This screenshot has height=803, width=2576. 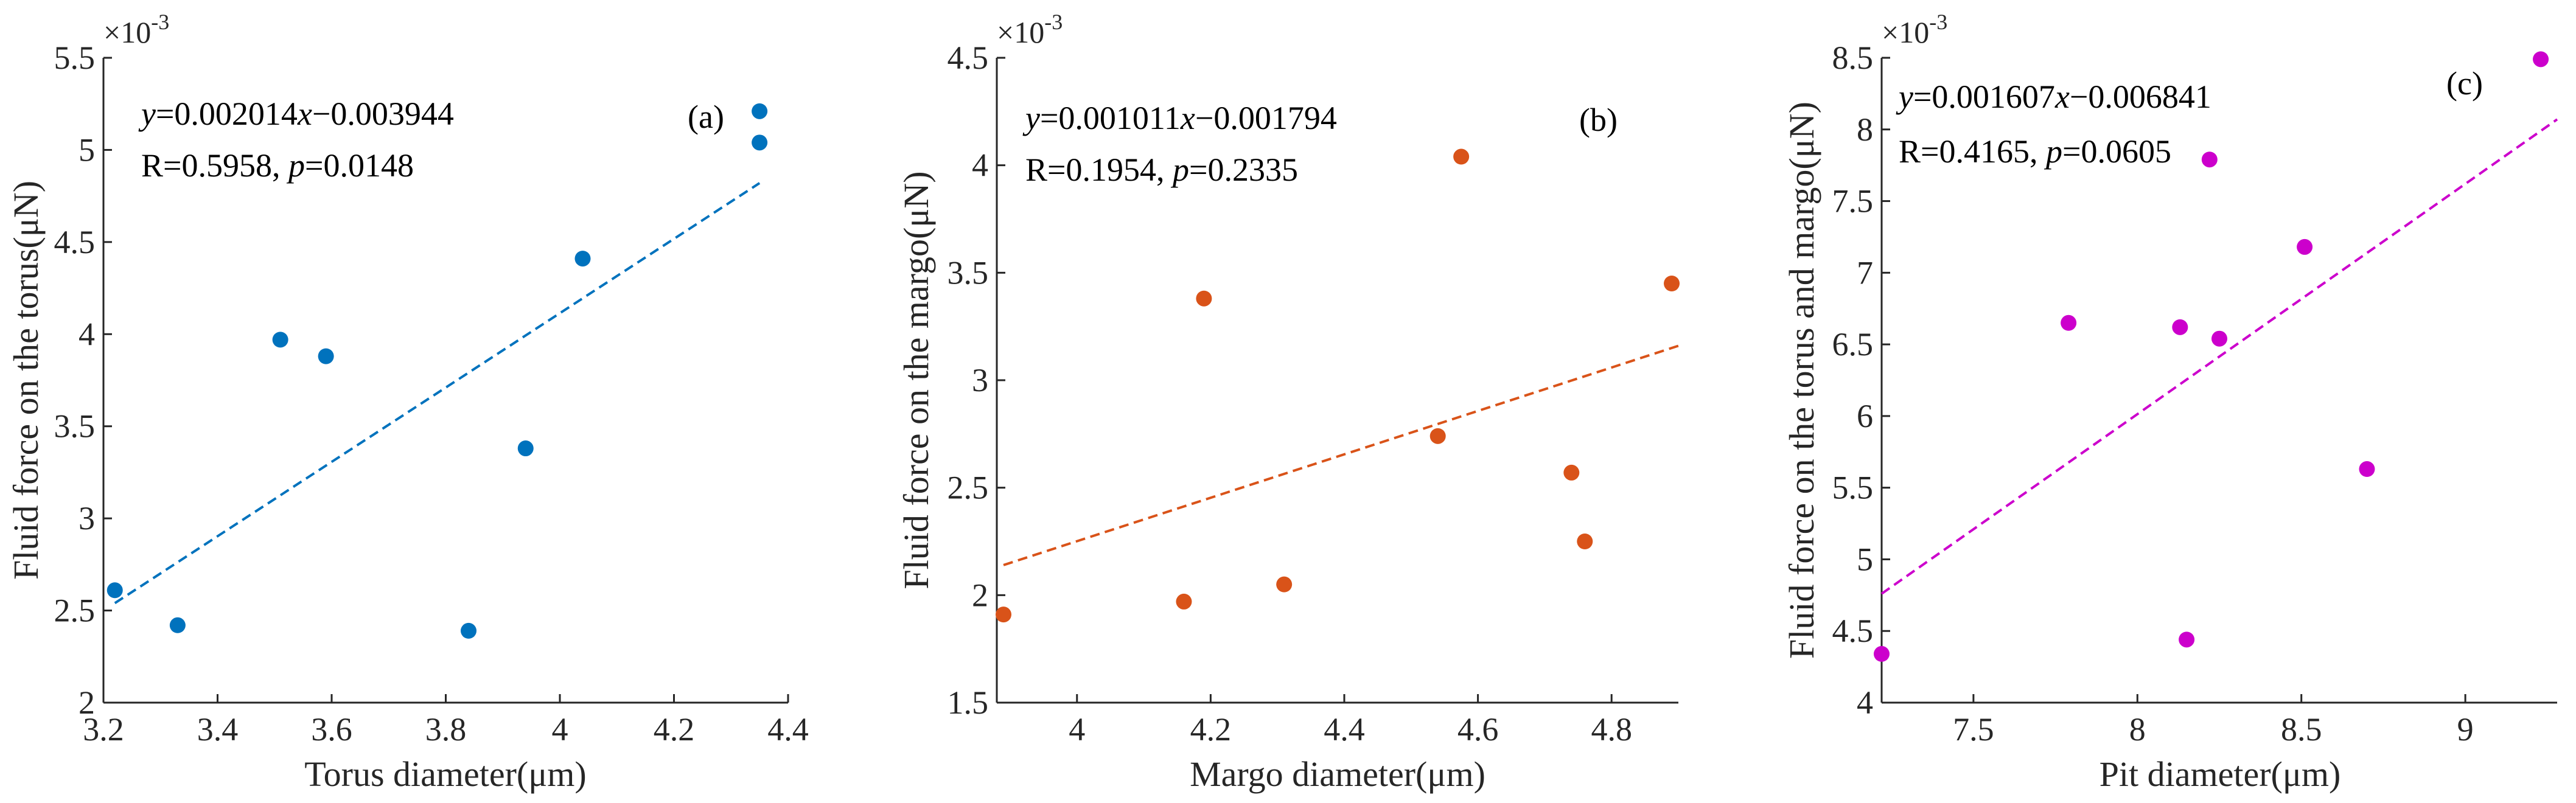 I want to click on y-axis-label-a: Fluid force on the torus(μN), so click(x=26, y=380).